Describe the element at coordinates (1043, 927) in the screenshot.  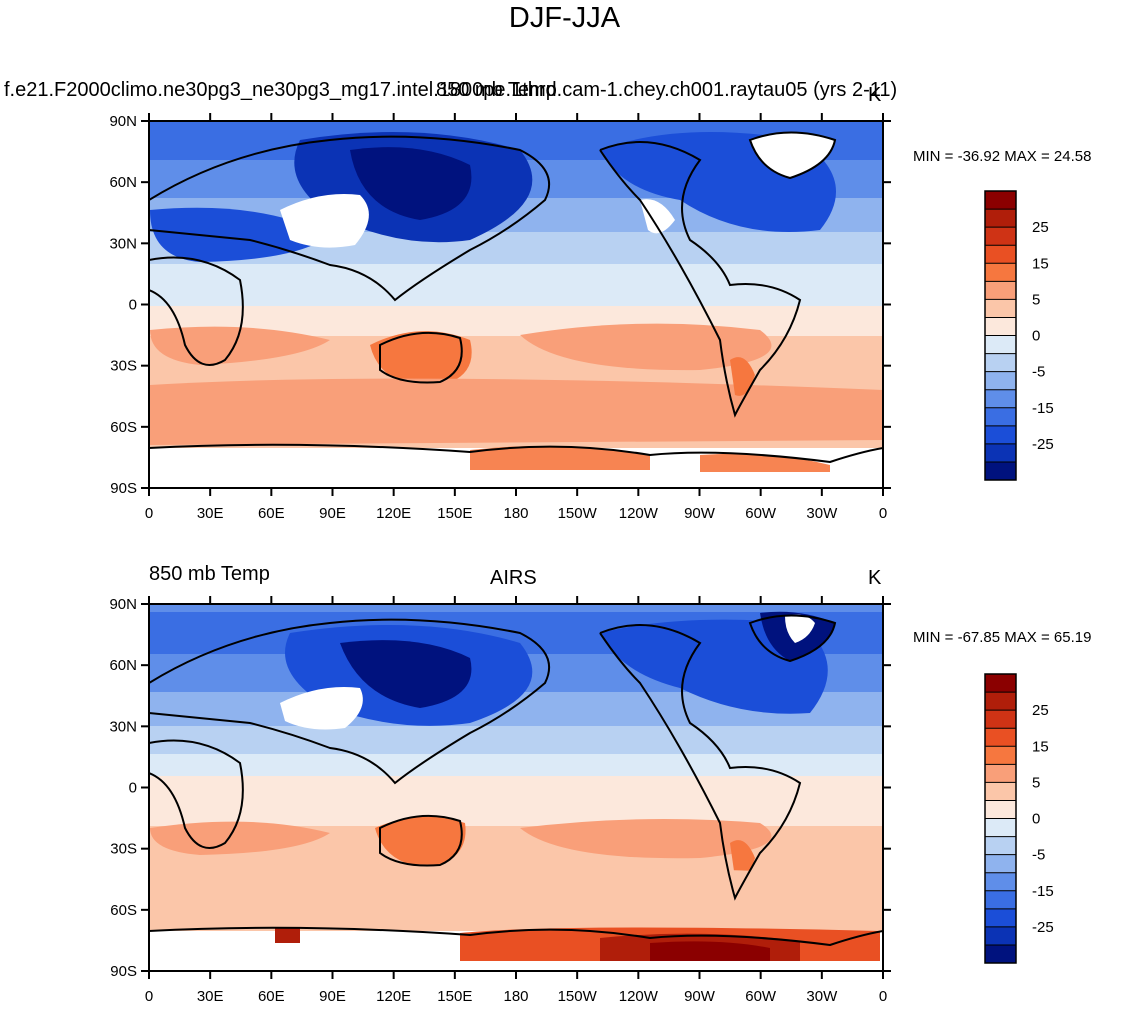
I see `colorbar-label: -25` at that location.